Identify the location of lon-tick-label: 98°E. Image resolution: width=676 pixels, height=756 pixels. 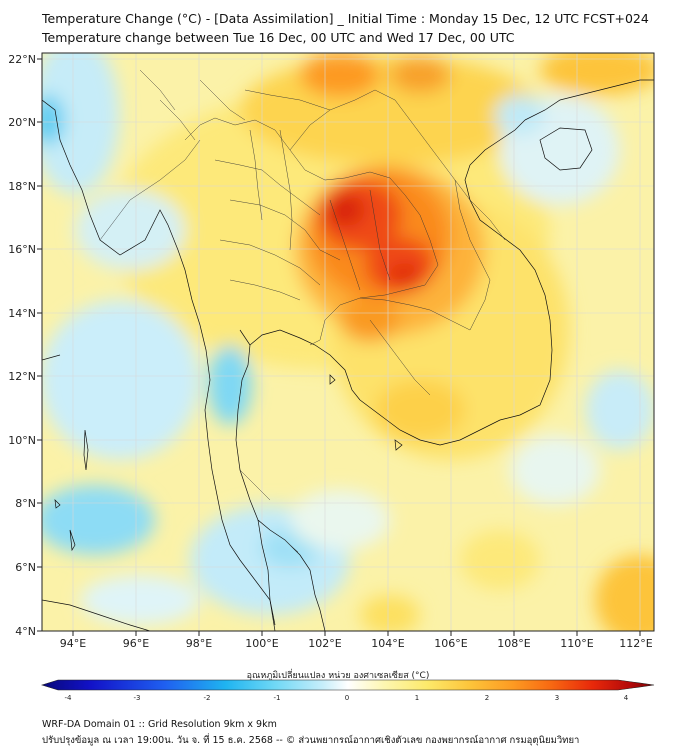
(199, 643).